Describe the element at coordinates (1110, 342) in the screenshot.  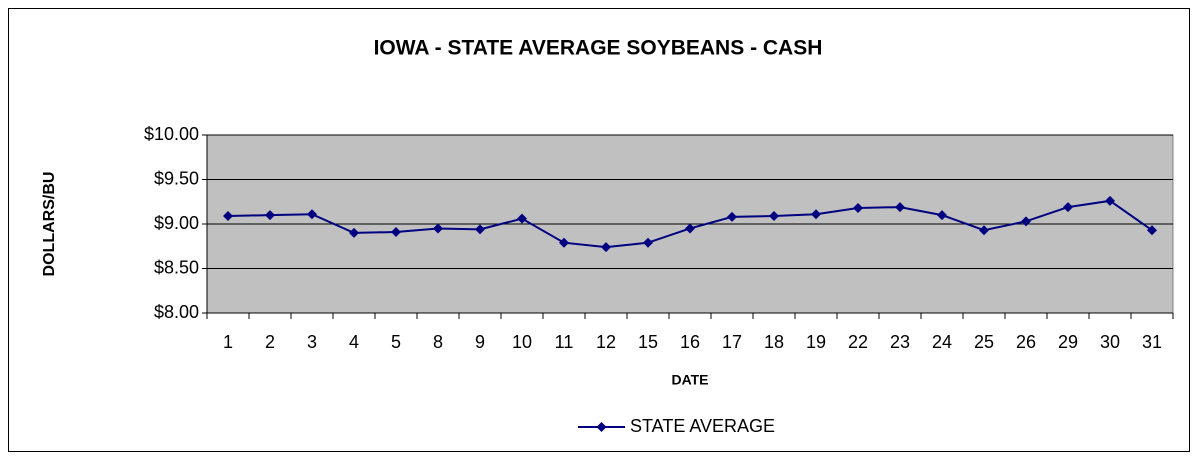
I see `x-tick-label: 30` at that location.